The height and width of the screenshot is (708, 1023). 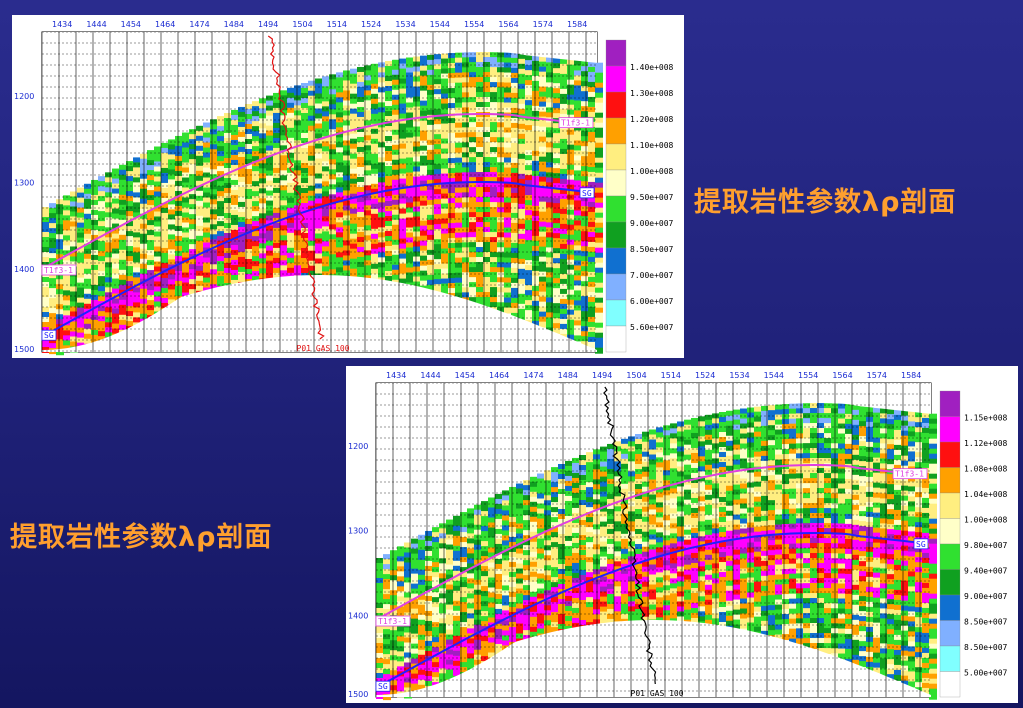 I want to click on trace-tick-label: 1434, so click(x=62, y=24).